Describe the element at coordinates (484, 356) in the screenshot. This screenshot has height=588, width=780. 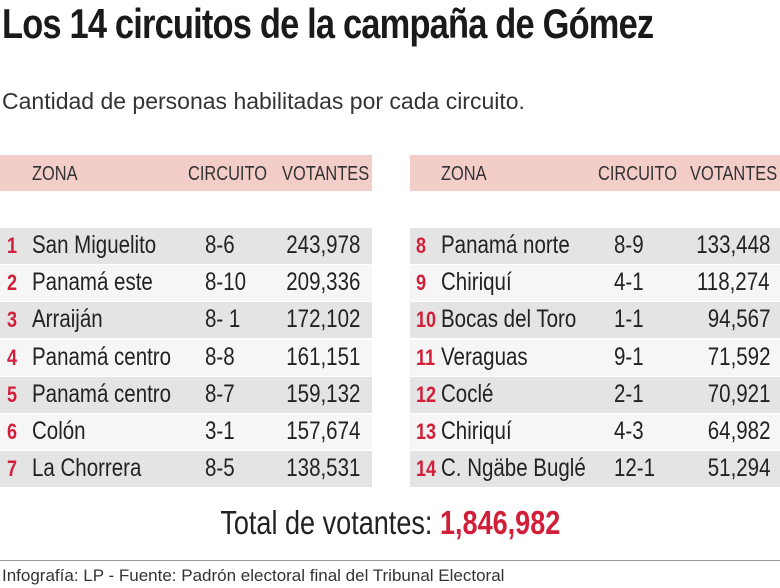
I see `zone-text: Veraguas` at that location.